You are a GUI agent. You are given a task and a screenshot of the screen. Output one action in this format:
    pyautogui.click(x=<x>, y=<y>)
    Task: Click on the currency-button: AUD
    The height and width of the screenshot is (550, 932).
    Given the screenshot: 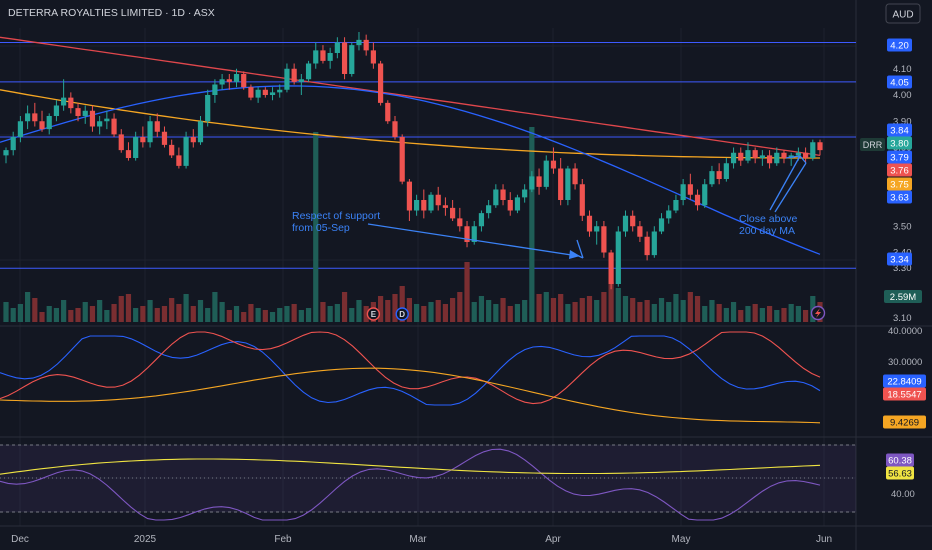 What is the action you would take?
    pyautogui.click(x=902, y=15)
    